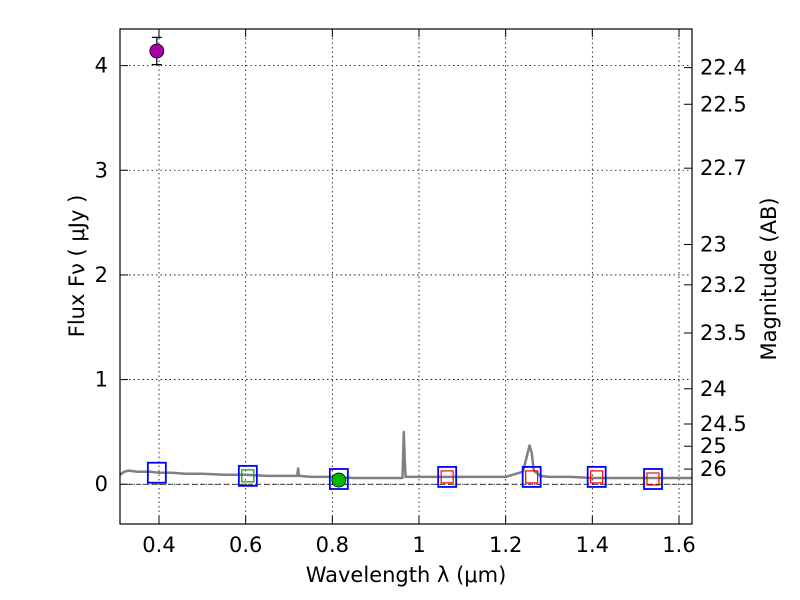 Image resolution: width=800 pixels, height=600 pixels. Describe the element at coordinates (769, 278) in the screenshot. I see `y2-axis-label: Magnitude (AB)` at that location.